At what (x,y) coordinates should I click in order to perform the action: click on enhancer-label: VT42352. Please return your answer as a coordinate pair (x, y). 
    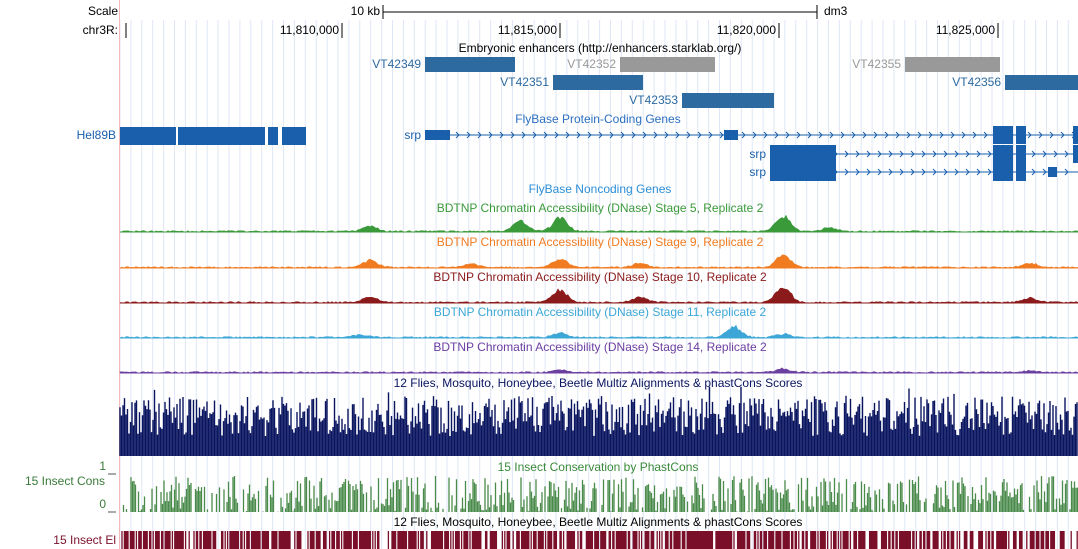
    Looking at the image, I should click on (591, 64).